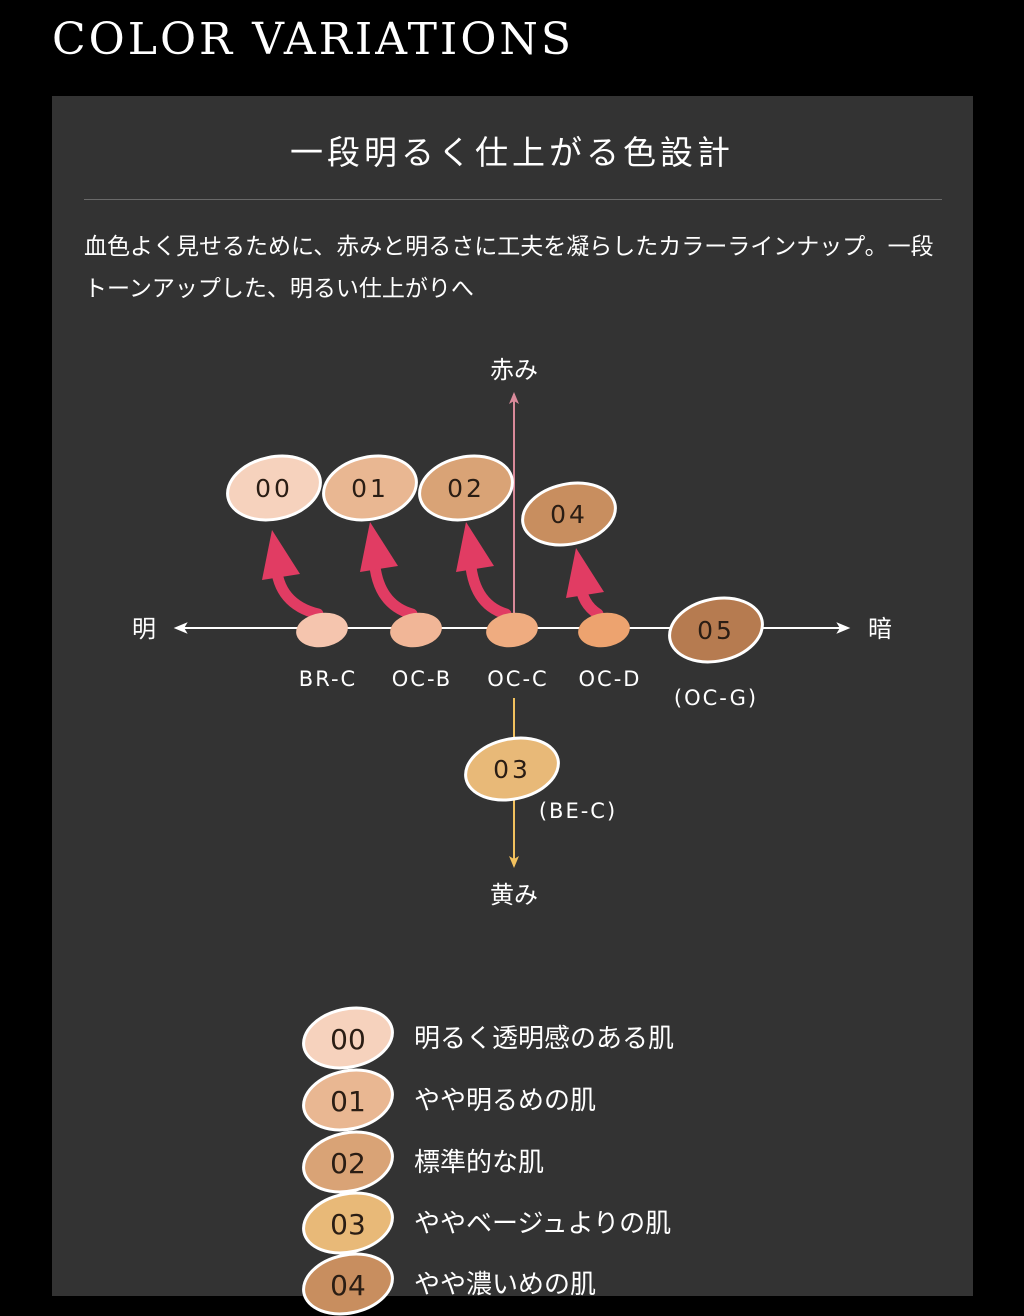 The width and height of the screenshot is (1024, 1316). What do you see at coordinates (610, 651) in the screenshot?
I see `base-shade-oc-d: OC-D` at bounding box center [610, 651].